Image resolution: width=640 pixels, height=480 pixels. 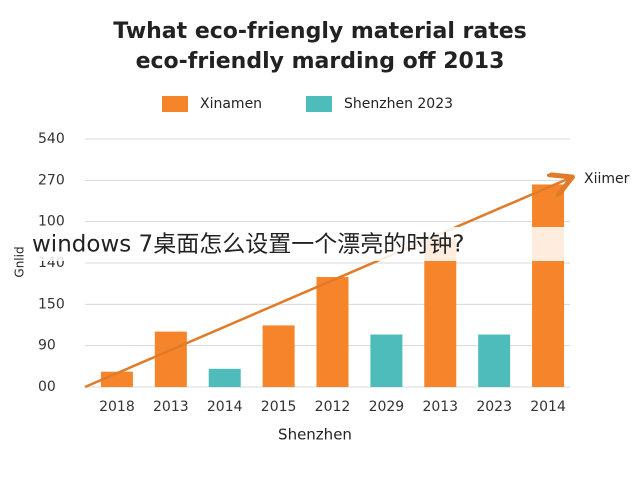 What do you see at coordinates (47, 346) in the screenshot?
I see `y-tick-label: 90` at bounding box center [47, 346].